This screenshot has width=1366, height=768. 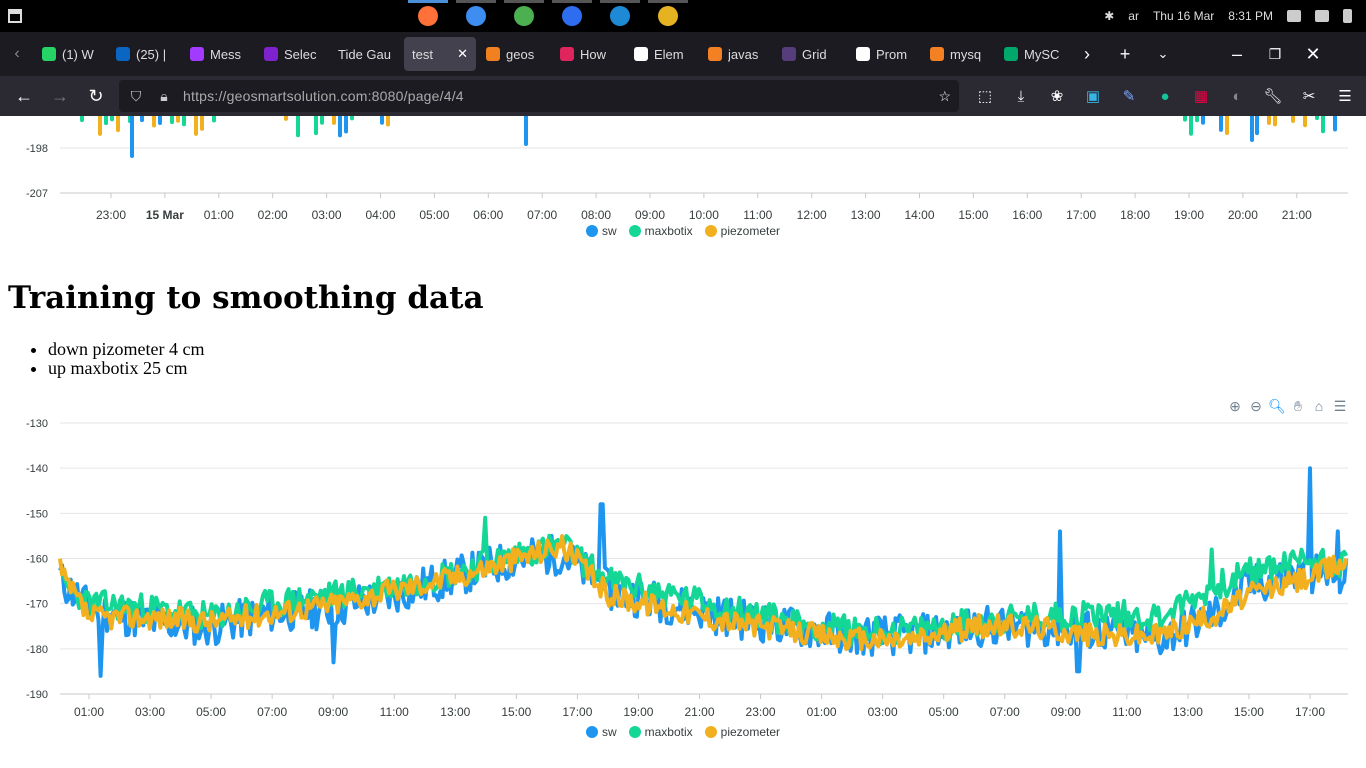 What do you see at coordinates (366, 54) in the screenshot?
I see `tab-4: Tide Gau` at bounding box center [366, 54].